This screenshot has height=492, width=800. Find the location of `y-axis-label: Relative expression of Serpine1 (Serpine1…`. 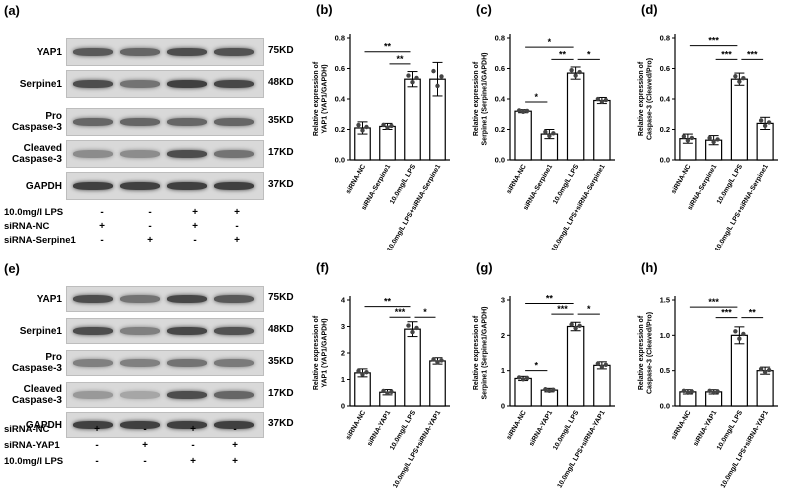

y-axis-label: Relative expression of Serpine1 (Serpine1… is located at coordinates (481, 99).